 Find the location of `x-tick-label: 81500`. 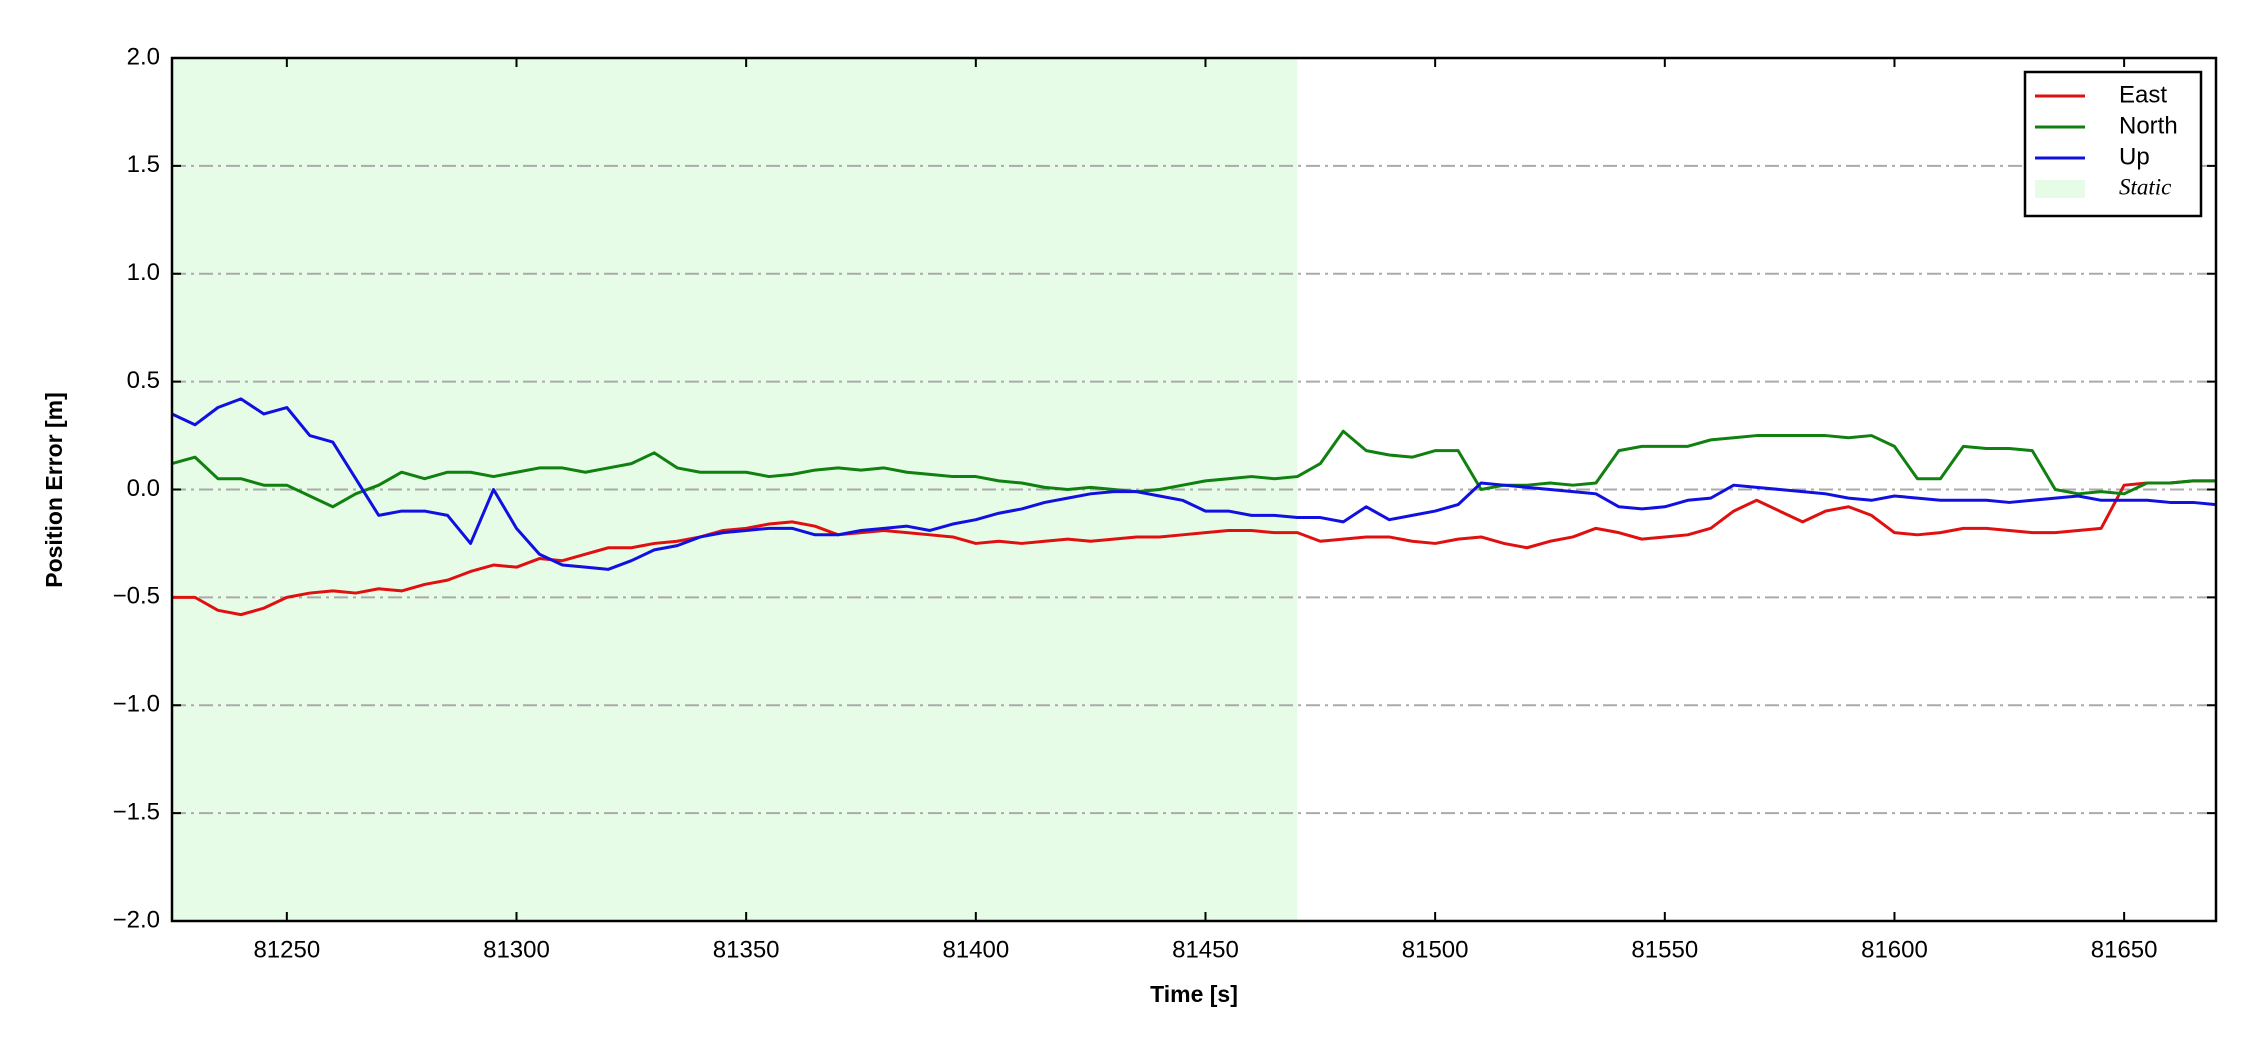

x-tick-label: 81500 is located at coordinates (1435, 949).